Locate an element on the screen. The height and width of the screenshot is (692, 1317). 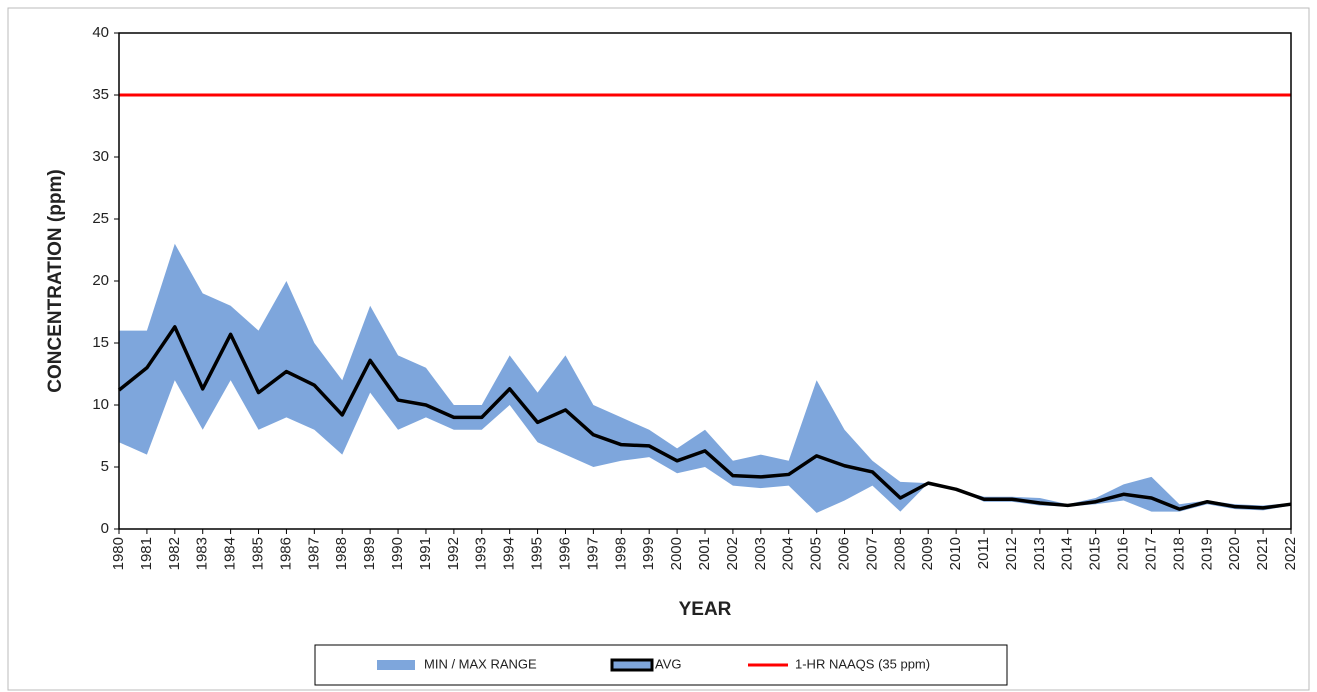
x-tick-label: 1999 is located at coordinates (648, 553).